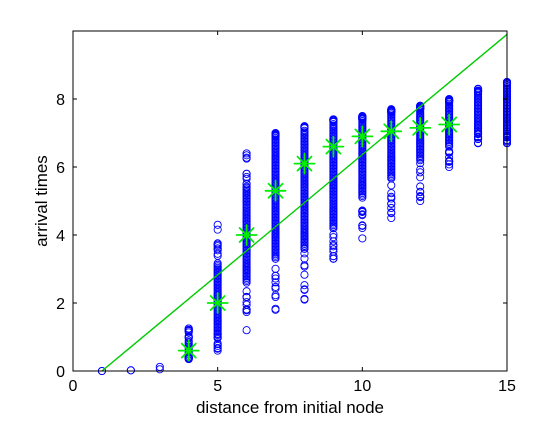  Describe the element at coordinates (60, 236) in the screenshot. I see `y-tick-label: 4` at that location.